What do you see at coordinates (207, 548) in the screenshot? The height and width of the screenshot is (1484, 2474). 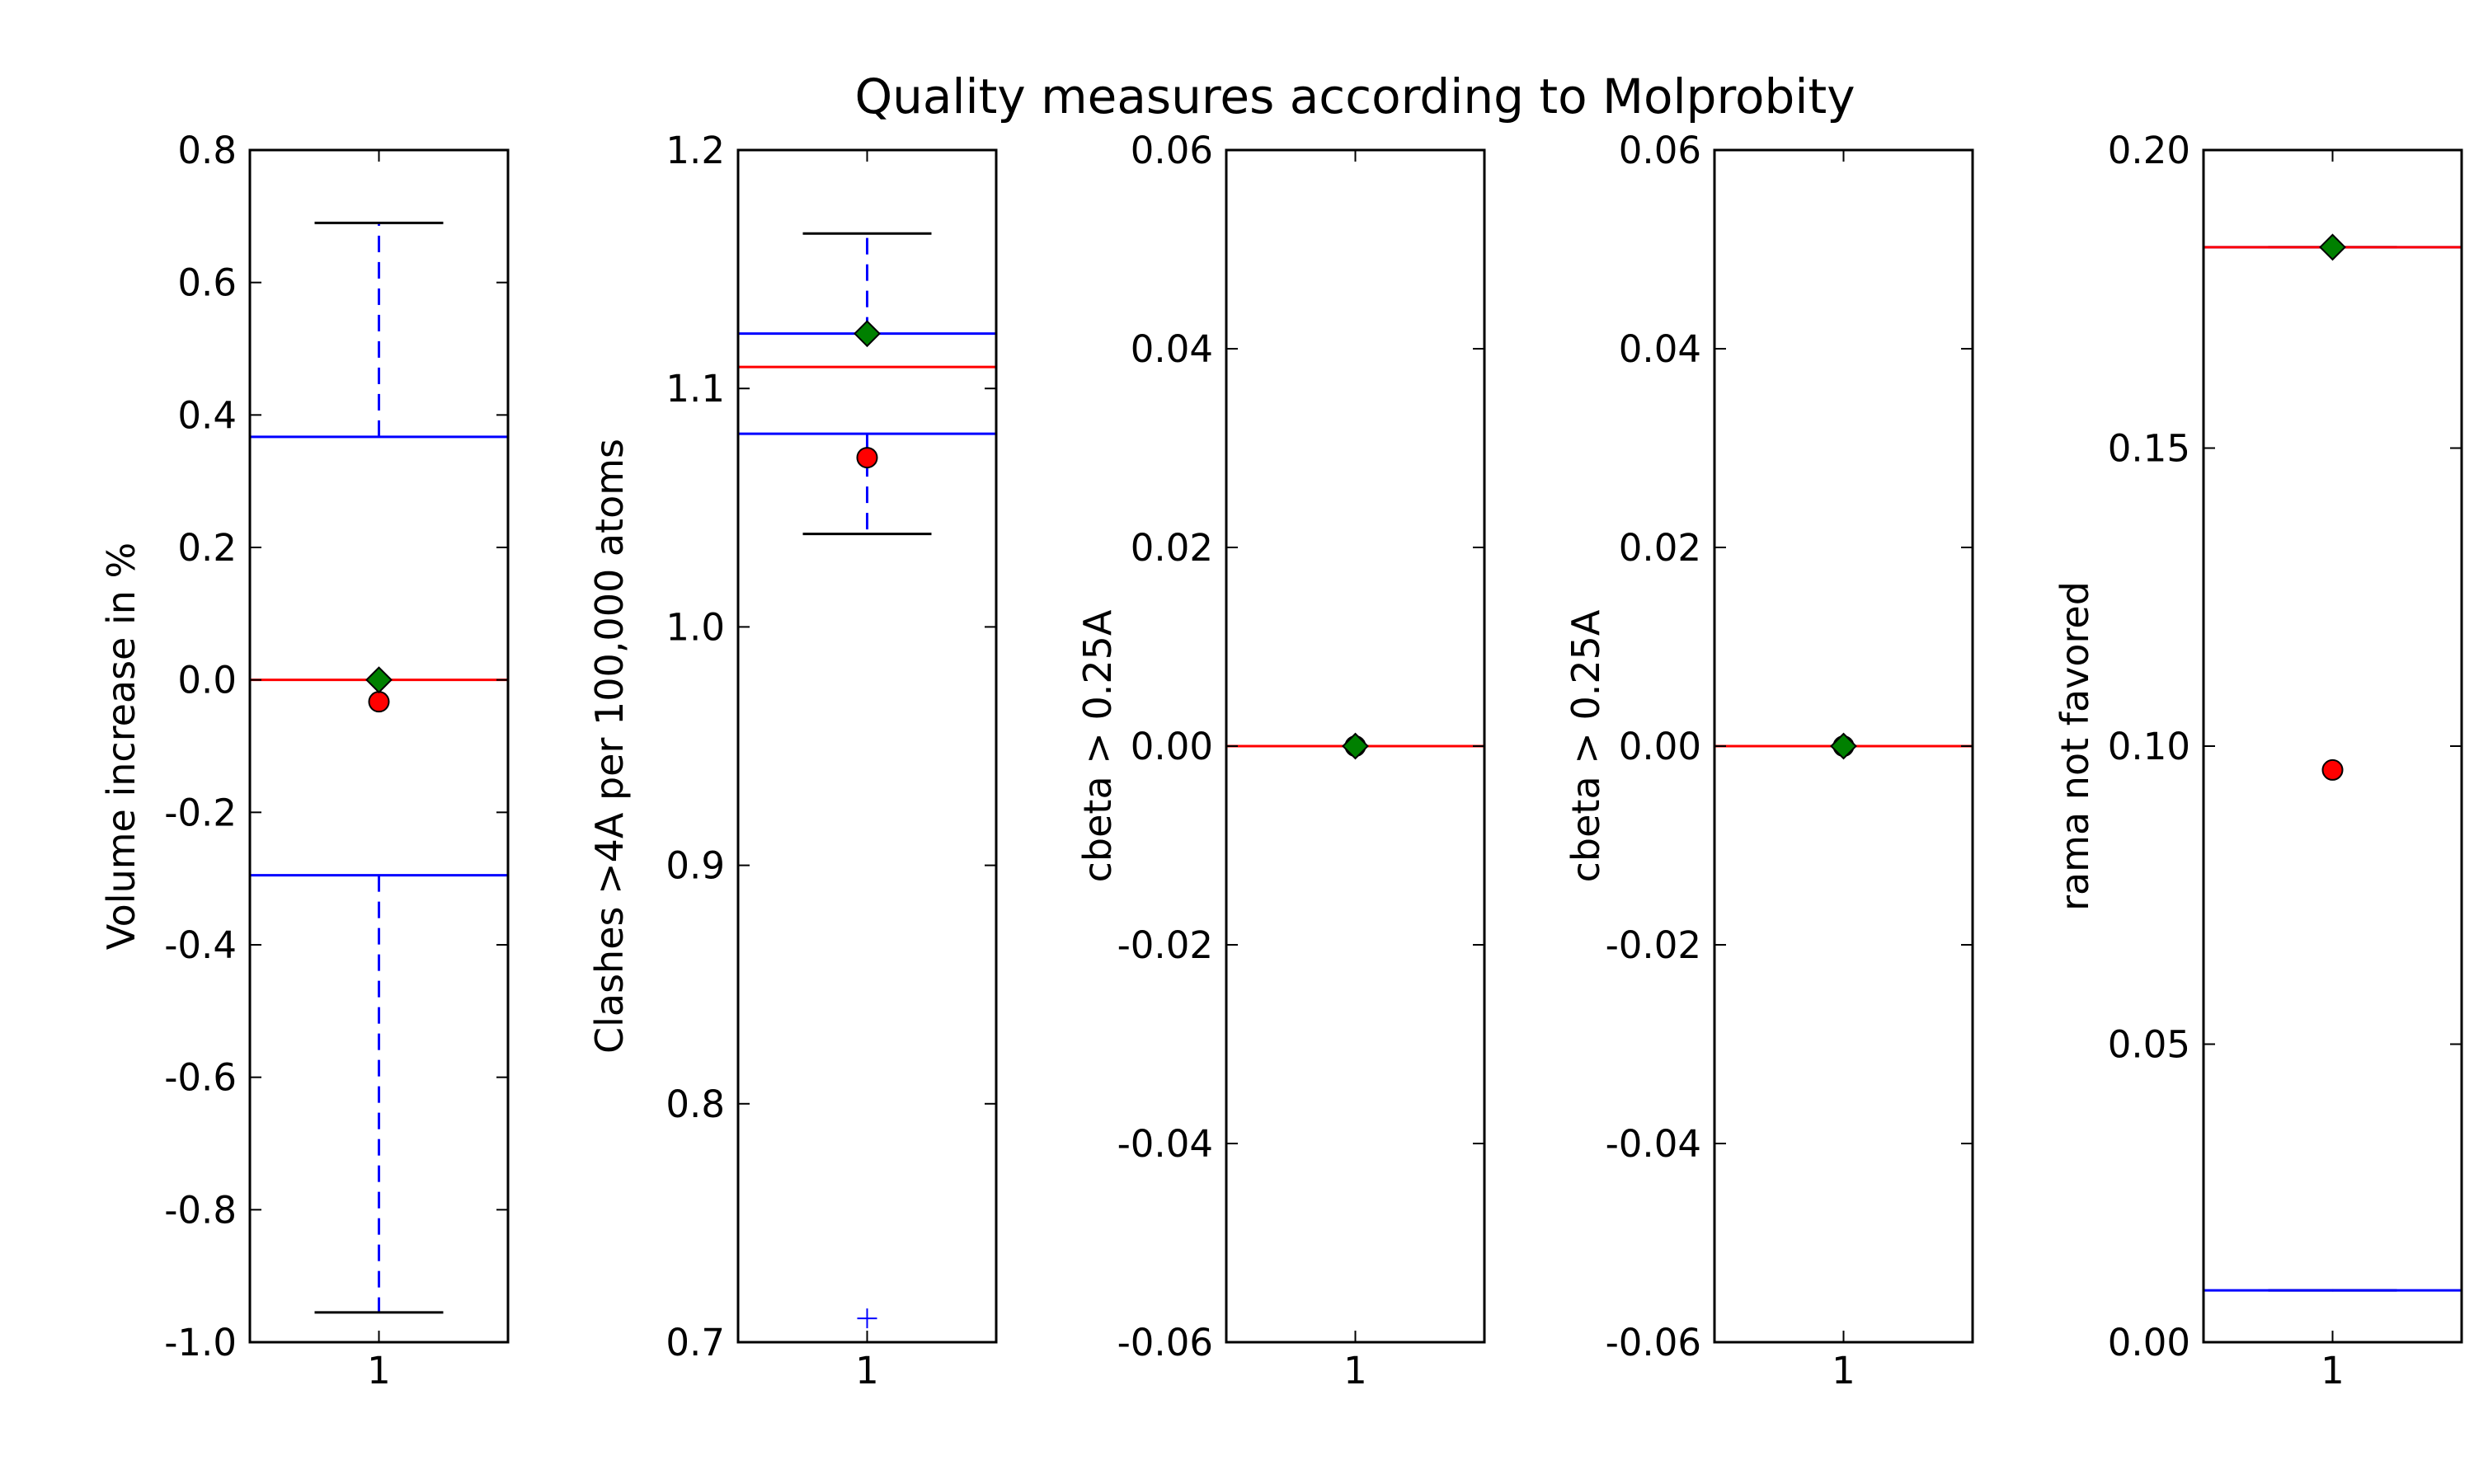 I see `ytick-label: 0.2` at bounding box center [207, 548].